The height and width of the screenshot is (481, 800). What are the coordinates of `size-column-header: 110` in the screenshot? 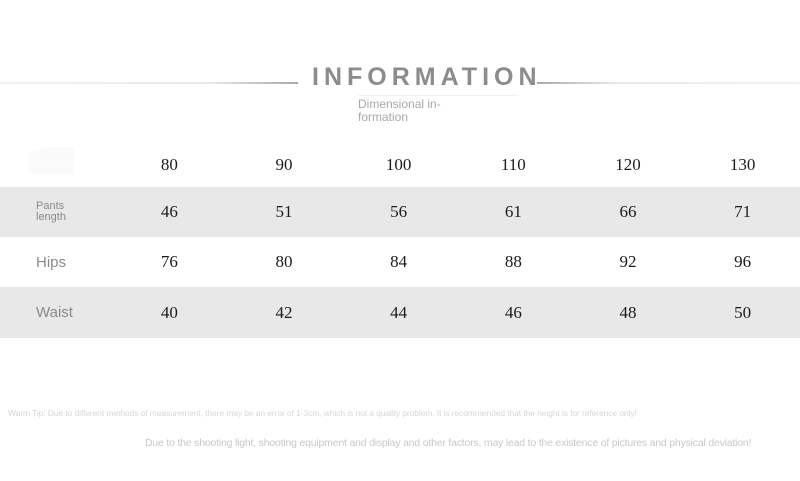 It's located at (513, 164).